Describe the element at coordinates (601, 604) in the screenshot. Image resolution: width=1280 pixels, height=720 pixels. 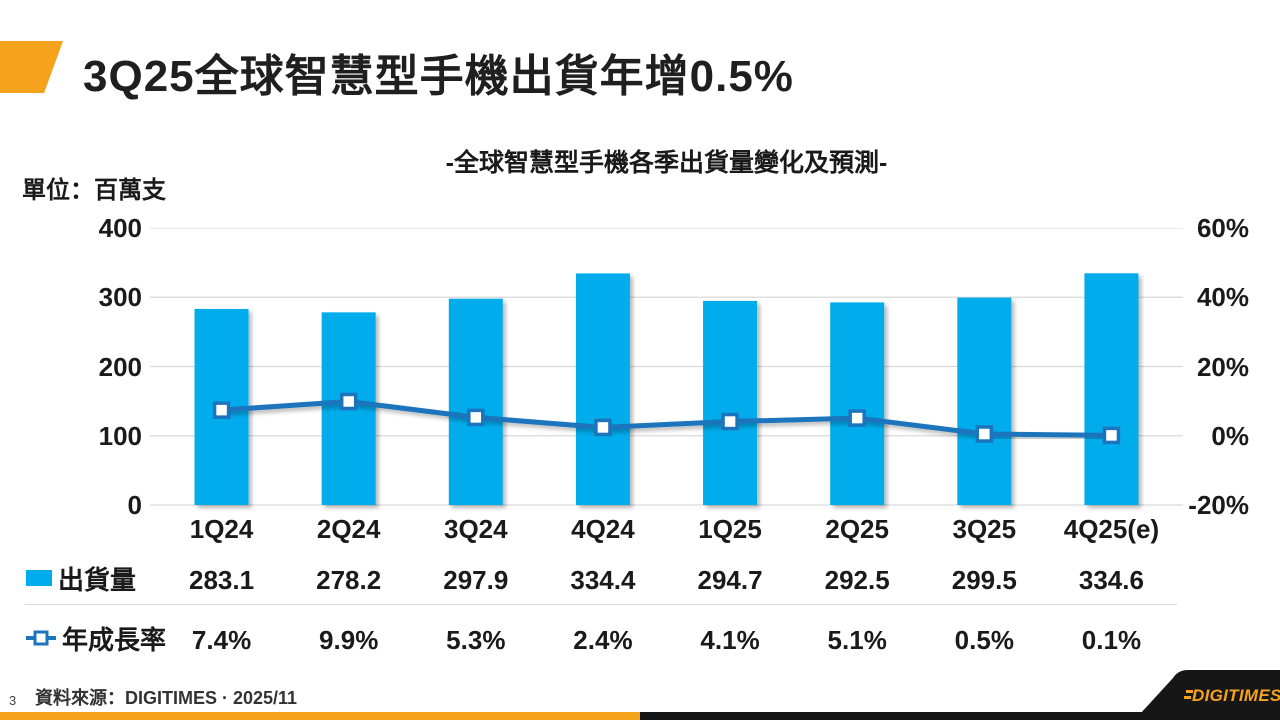
I see `table-separator-line` at that location.